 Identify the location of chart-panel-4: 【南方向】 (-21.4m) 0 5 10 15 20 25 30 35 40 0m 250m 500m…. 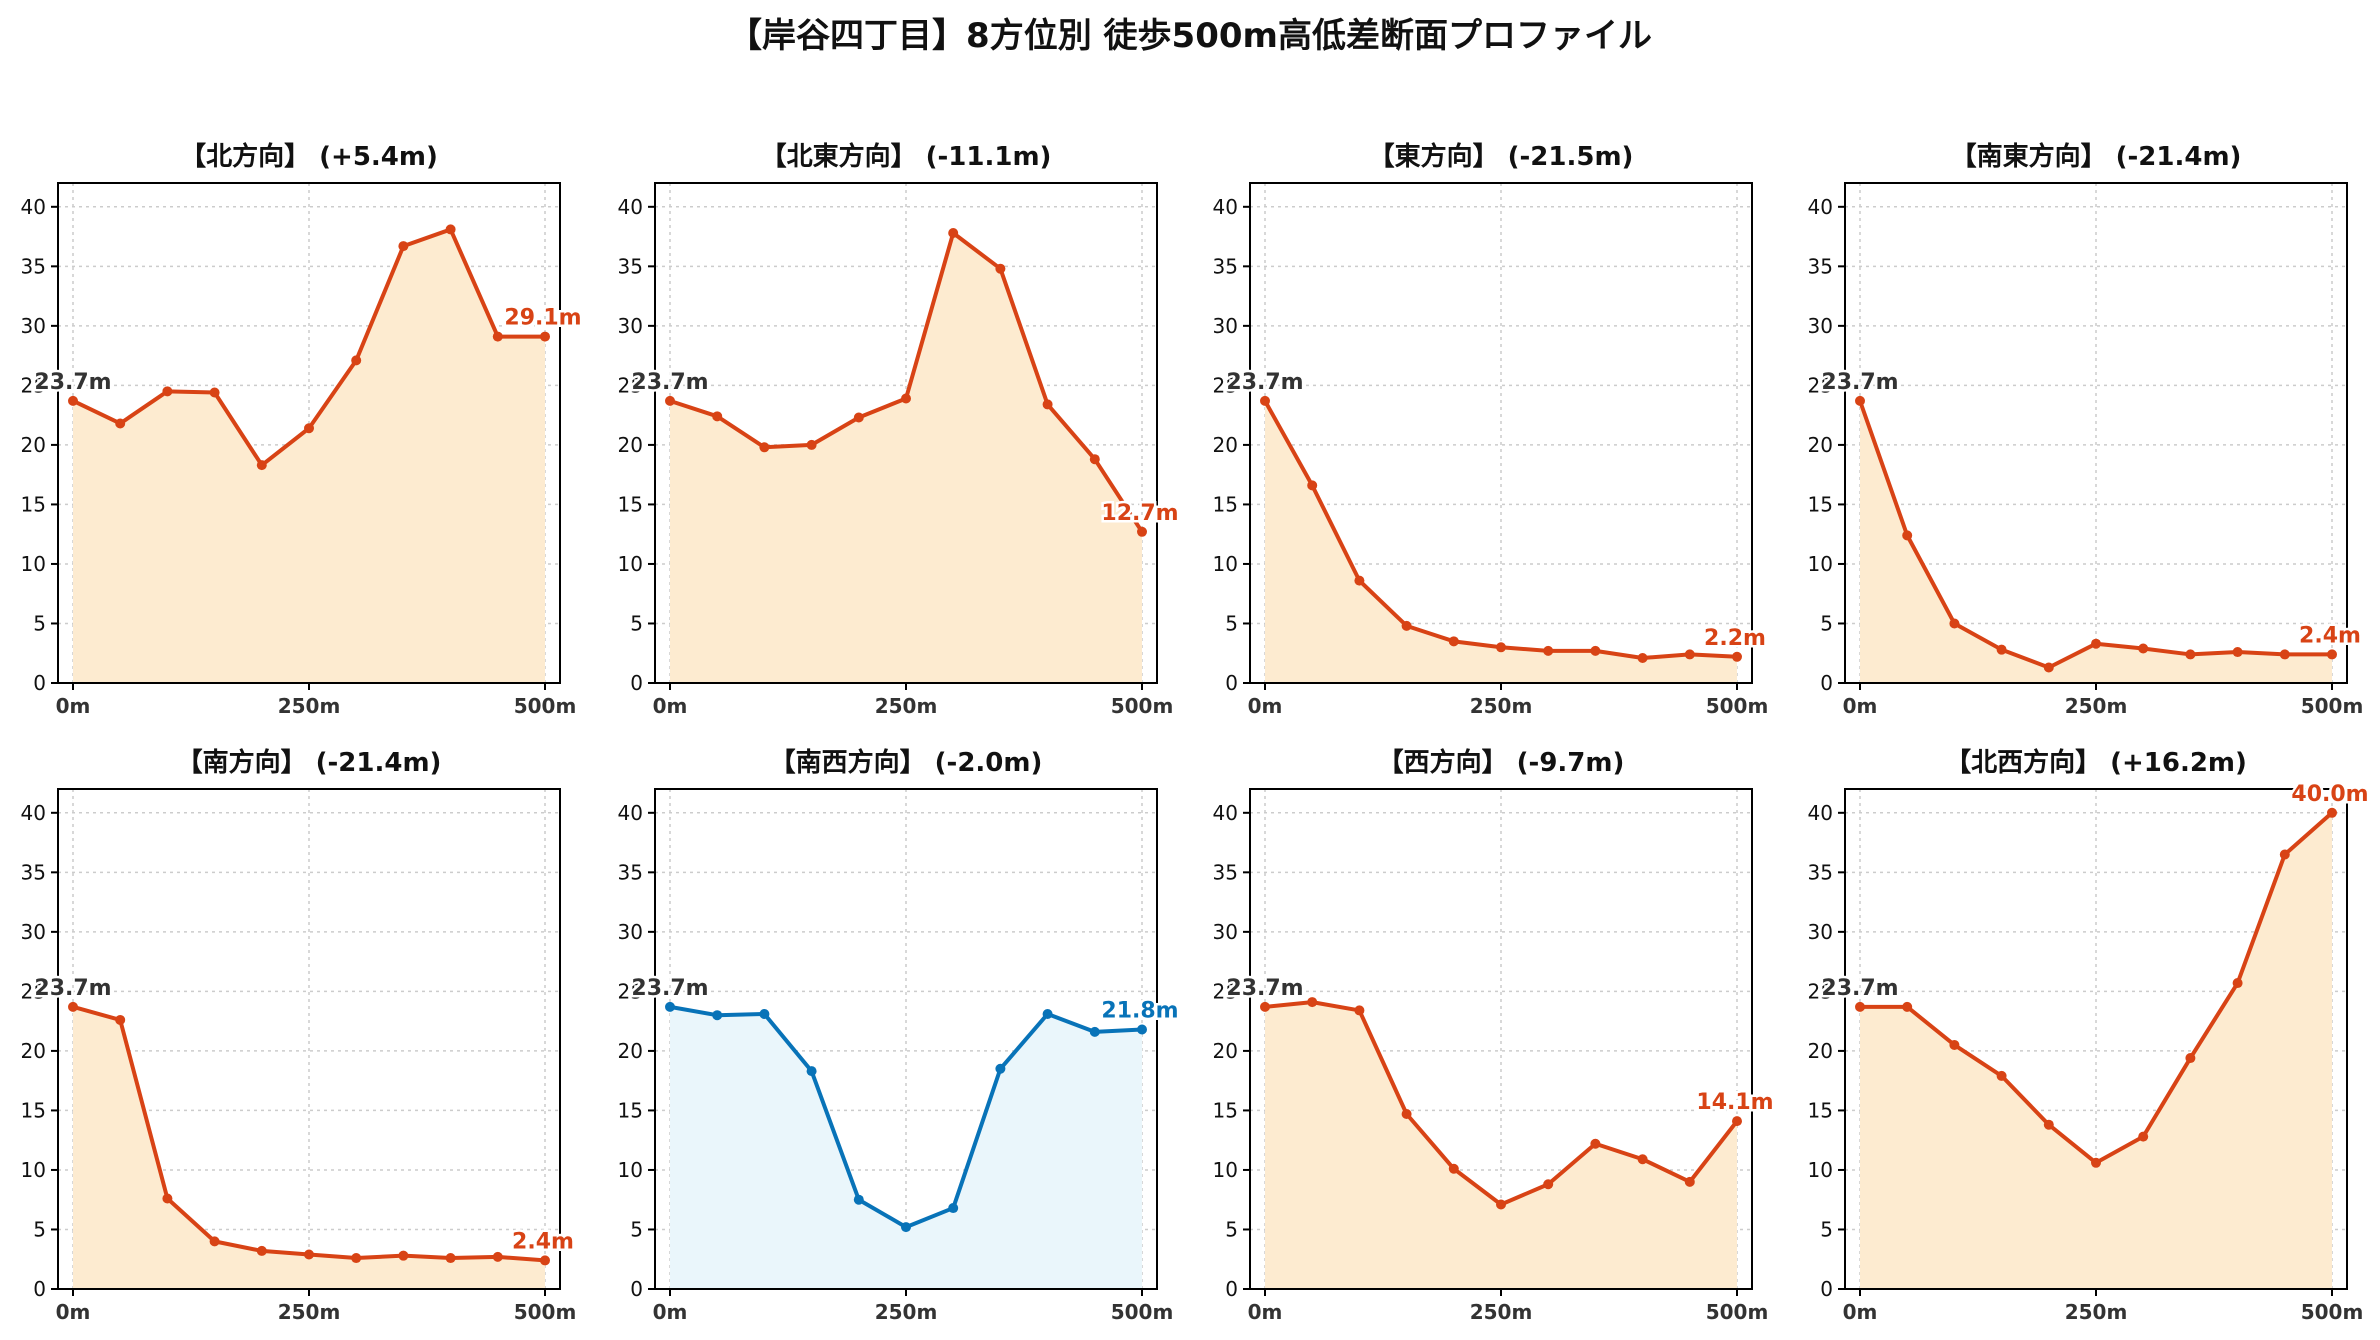
(299, 1035).